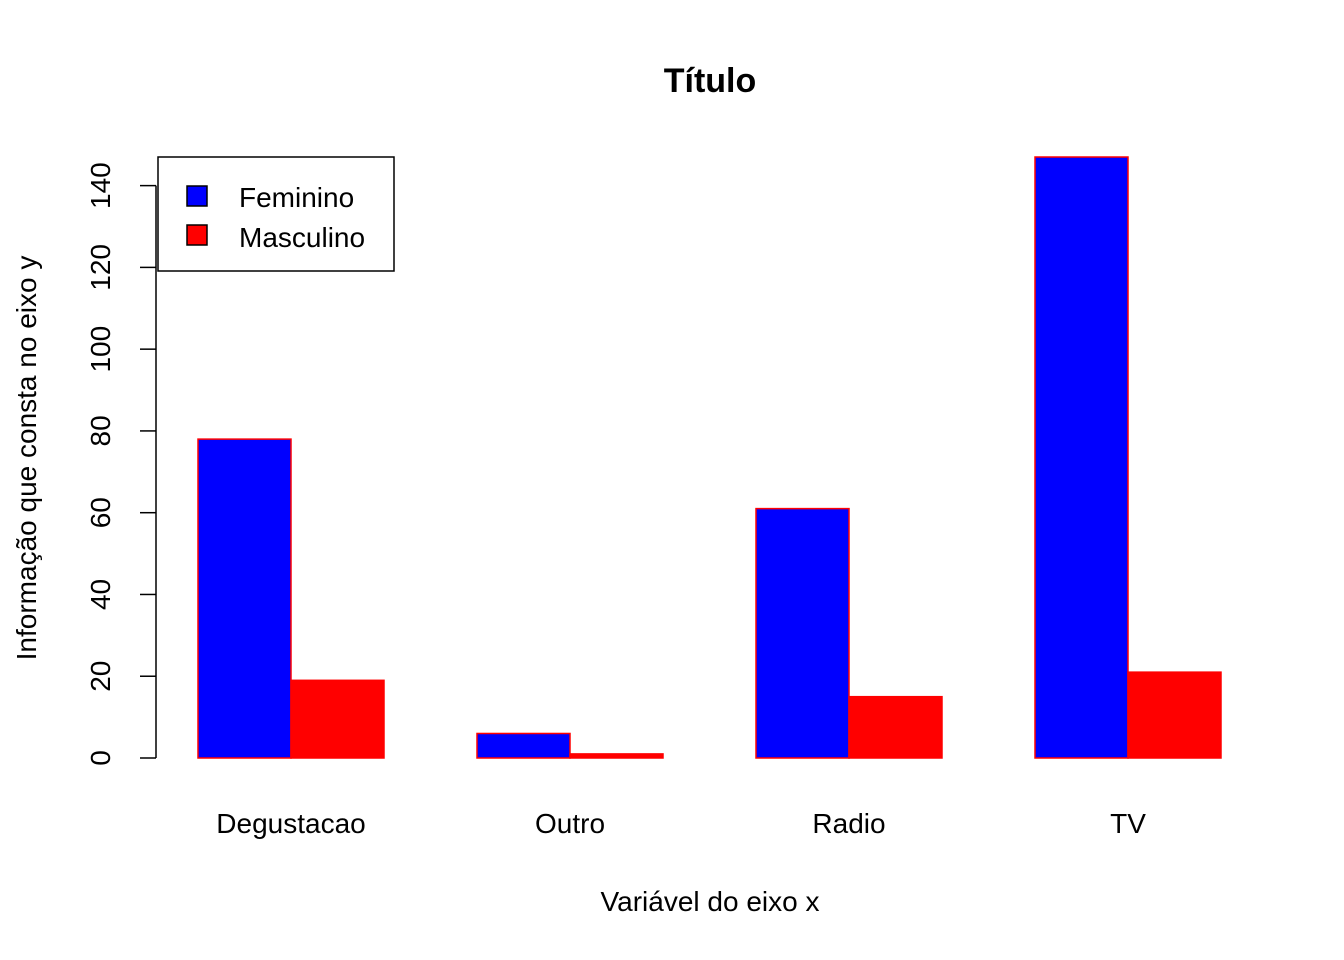 This screenshot has height=960, width=1344. What do you see at coordinates (1081, 457) in the screenshot?
I see `bar-feminino-tv` at bounding box center [1081, 457].